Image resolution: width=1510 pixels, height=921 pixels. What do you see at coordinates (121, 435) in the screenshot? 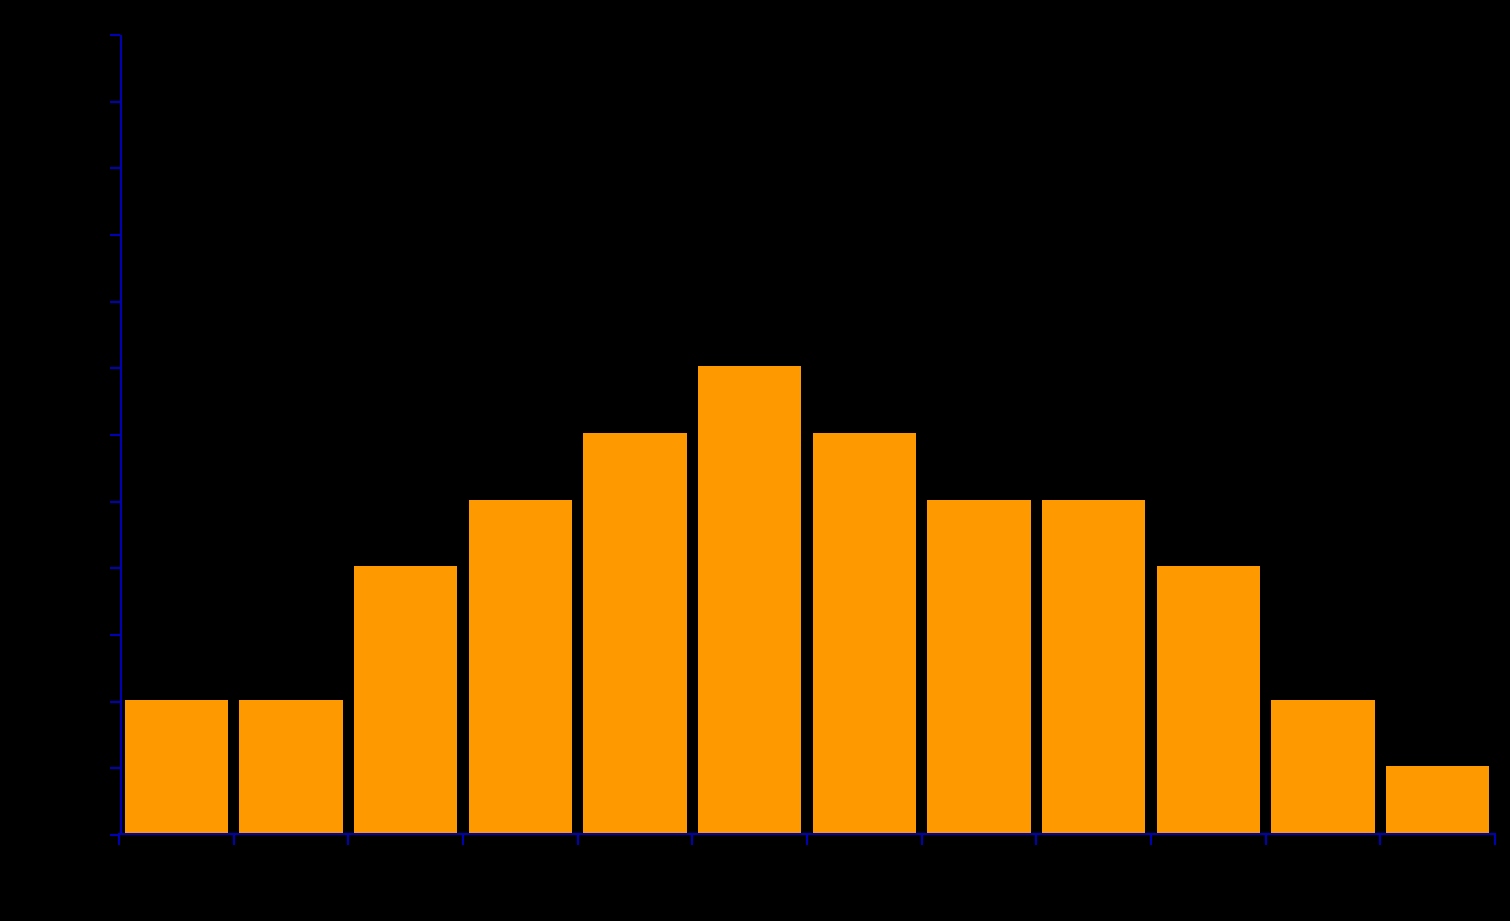
I see `y-axis` at bounding box center [121, 435].